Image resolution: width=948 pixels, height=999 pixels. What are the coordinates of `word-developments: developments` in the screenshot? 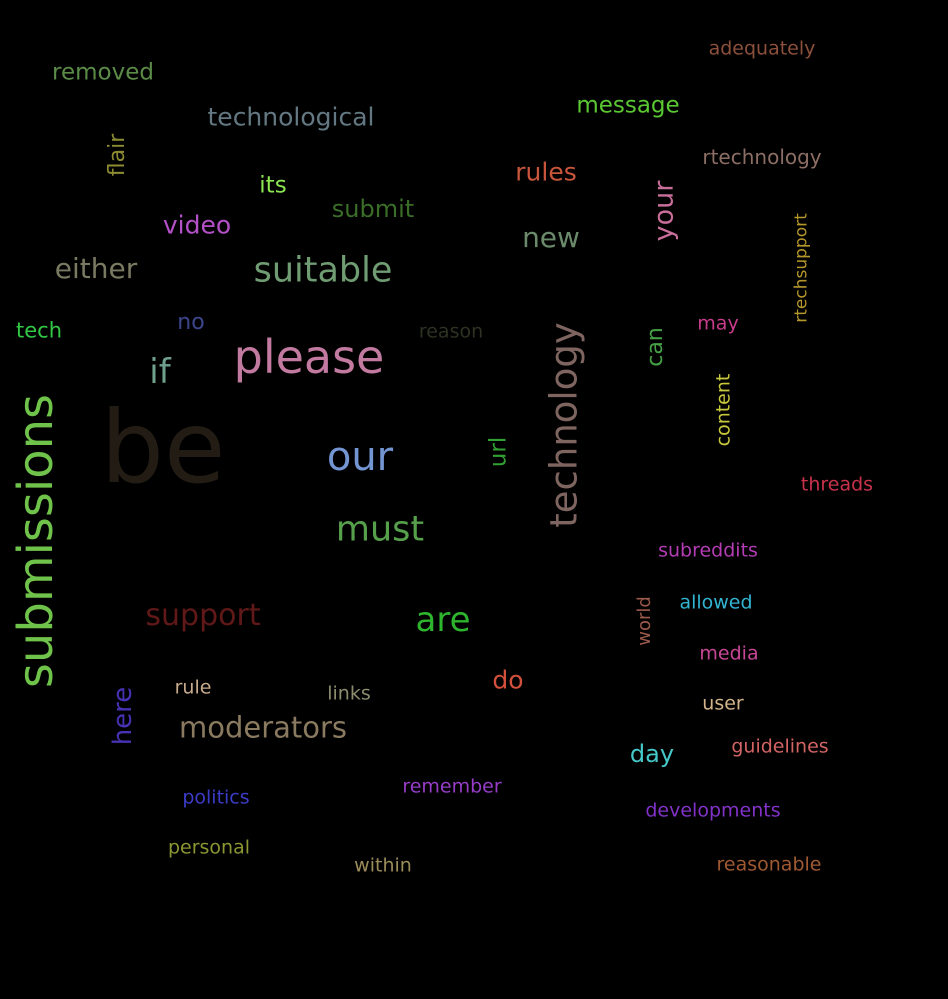 It's located at (713, 810).